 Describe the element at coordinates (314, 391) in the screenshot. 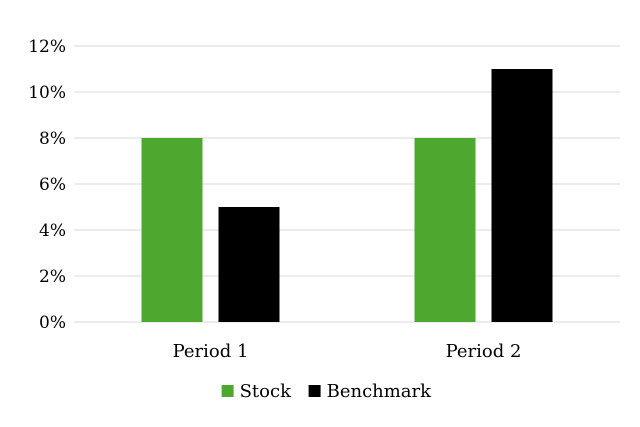

I see `legend-swatch-benchmark` at that location.